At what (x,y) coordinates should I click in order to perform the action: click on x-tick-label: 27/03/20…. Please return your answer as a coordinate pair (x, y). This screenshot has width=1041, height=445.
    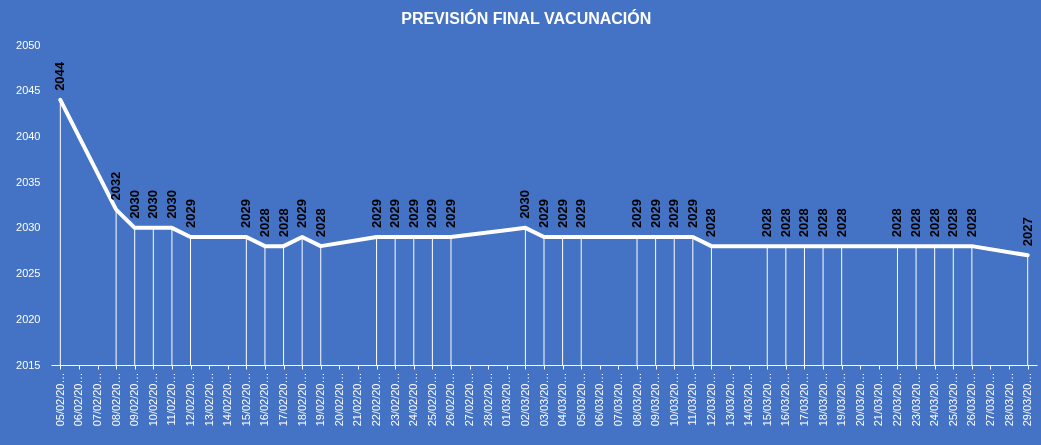
    Looking at the image, I should click on (989, 399).